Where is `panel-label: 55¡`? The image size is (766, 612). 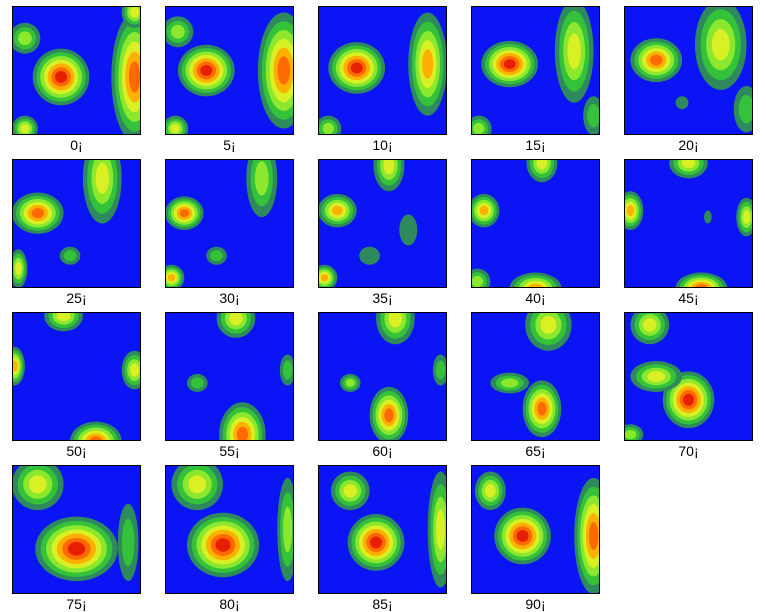 panel-label: 55¡ is located at coordinates (229, 451).